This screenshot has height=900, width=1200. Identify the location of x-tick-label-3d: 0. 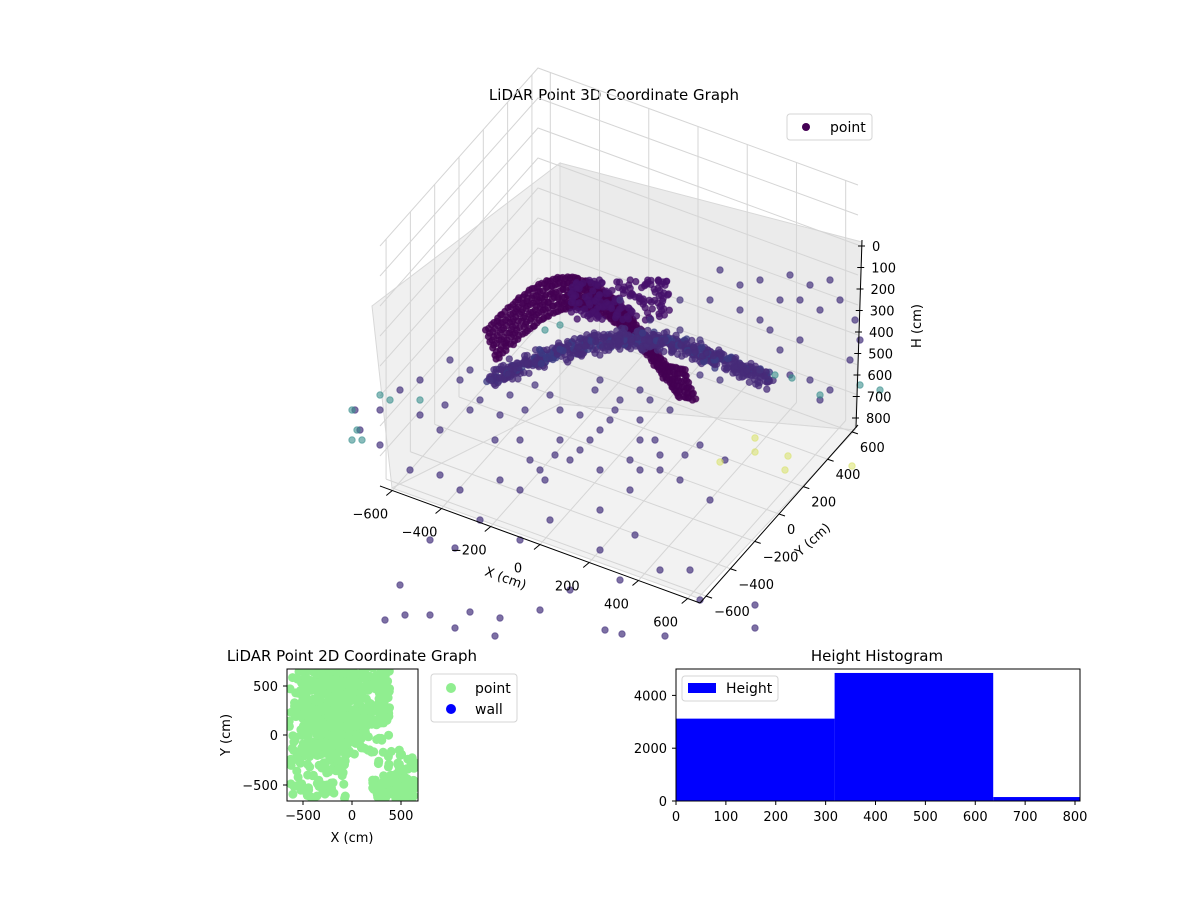
(518, 569).